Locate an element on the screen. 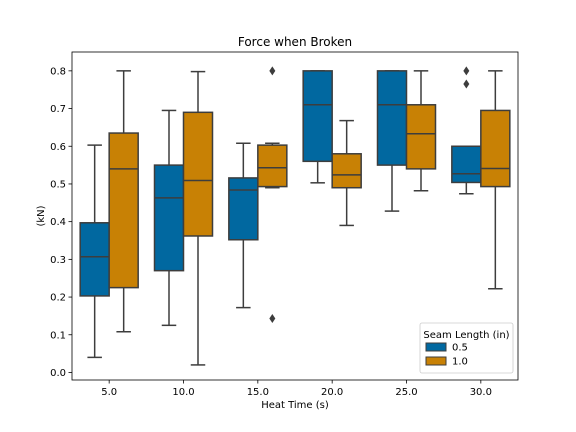 The width and height of the screenshot is (576, 432). legend-title: Seam Length (in) is located at coordinates (466, 335).